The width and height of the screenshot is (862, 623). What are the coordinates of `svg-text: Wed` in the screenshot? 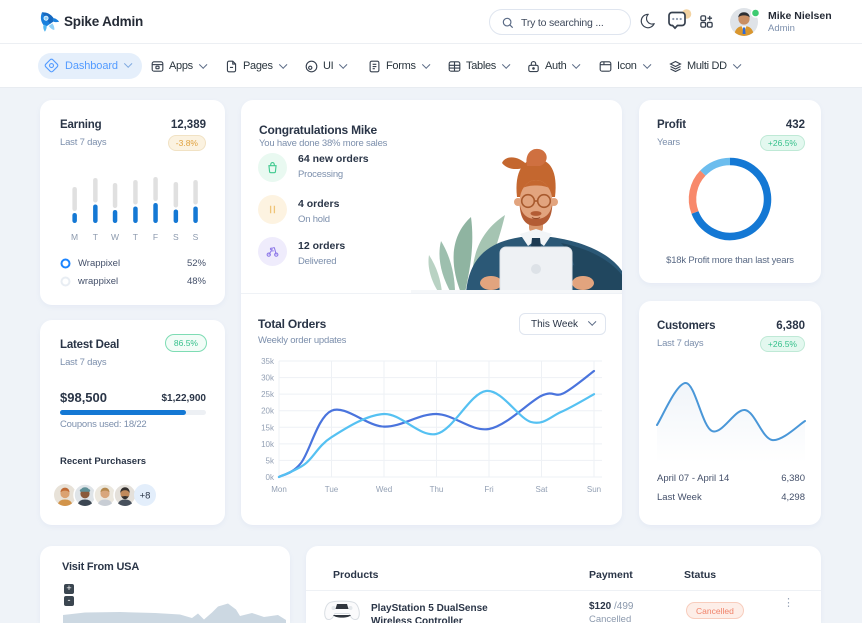 It's located at (384, 489).